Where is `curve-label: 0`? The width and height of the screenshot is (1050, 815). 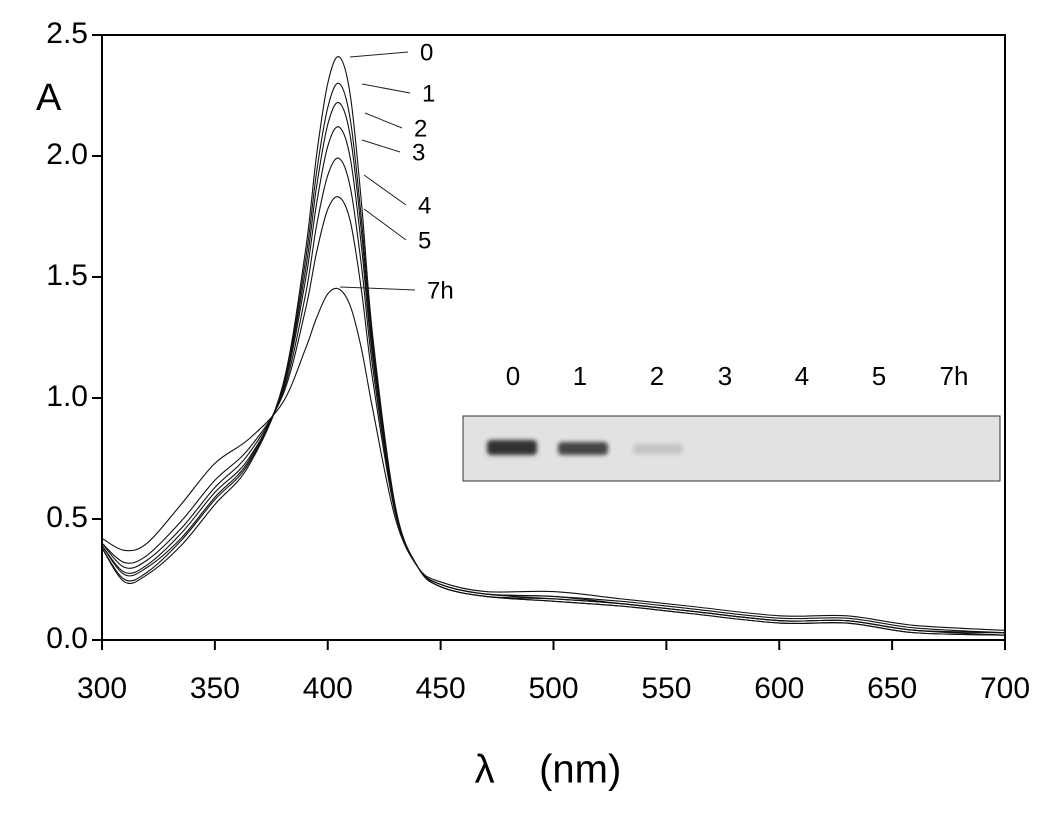 curve-label: 0 is located at coordinates (426, 52).